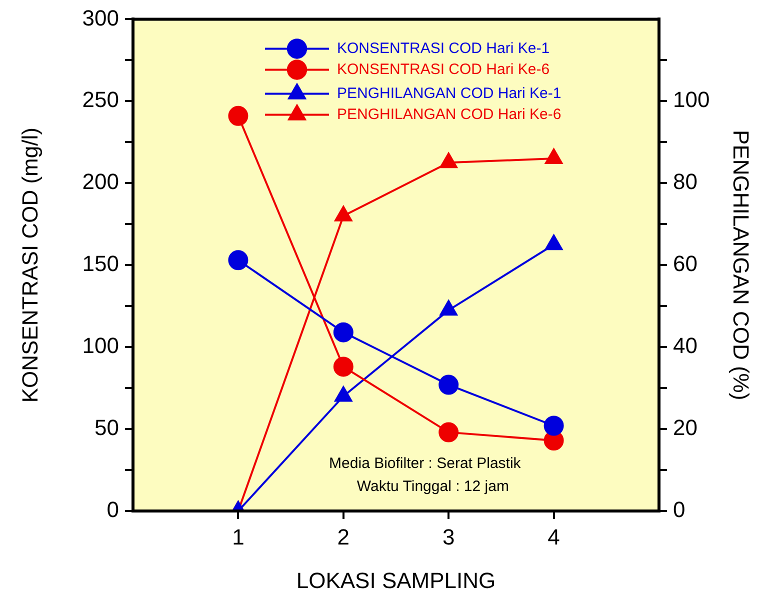  I want to click on x-tick-label: 1, so click(238, 537).